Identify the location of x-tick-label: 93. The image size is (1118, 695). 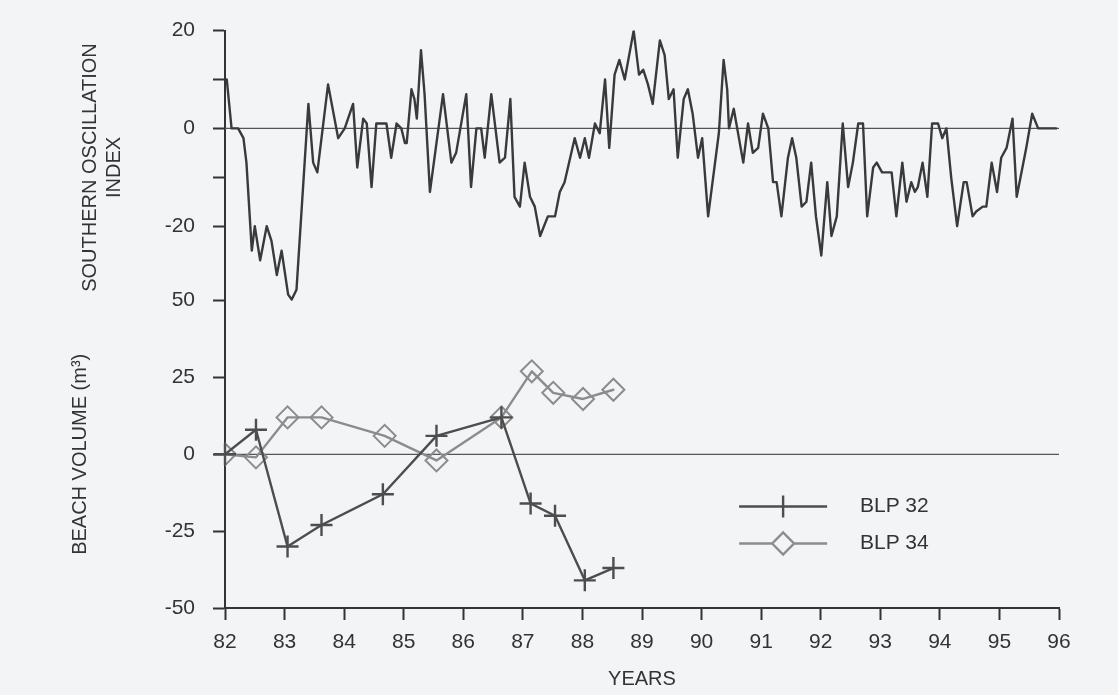
(880, 641).